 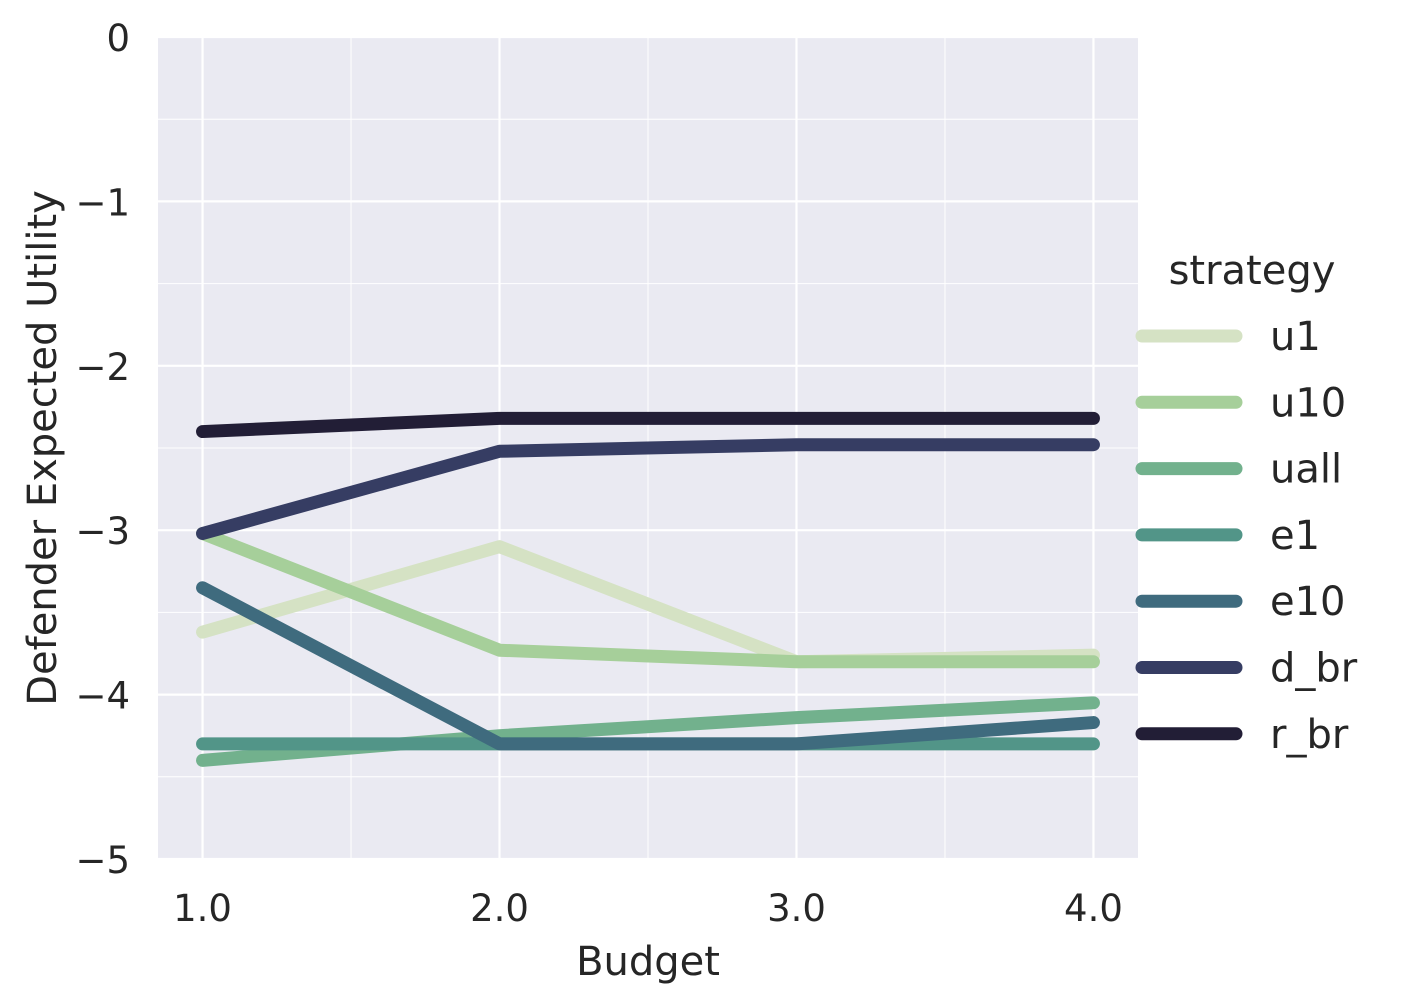 What do you see at coordinates (102, 531) in the screenshot?
I see `y-tick-label: −3` at bounding box center [102, 531].